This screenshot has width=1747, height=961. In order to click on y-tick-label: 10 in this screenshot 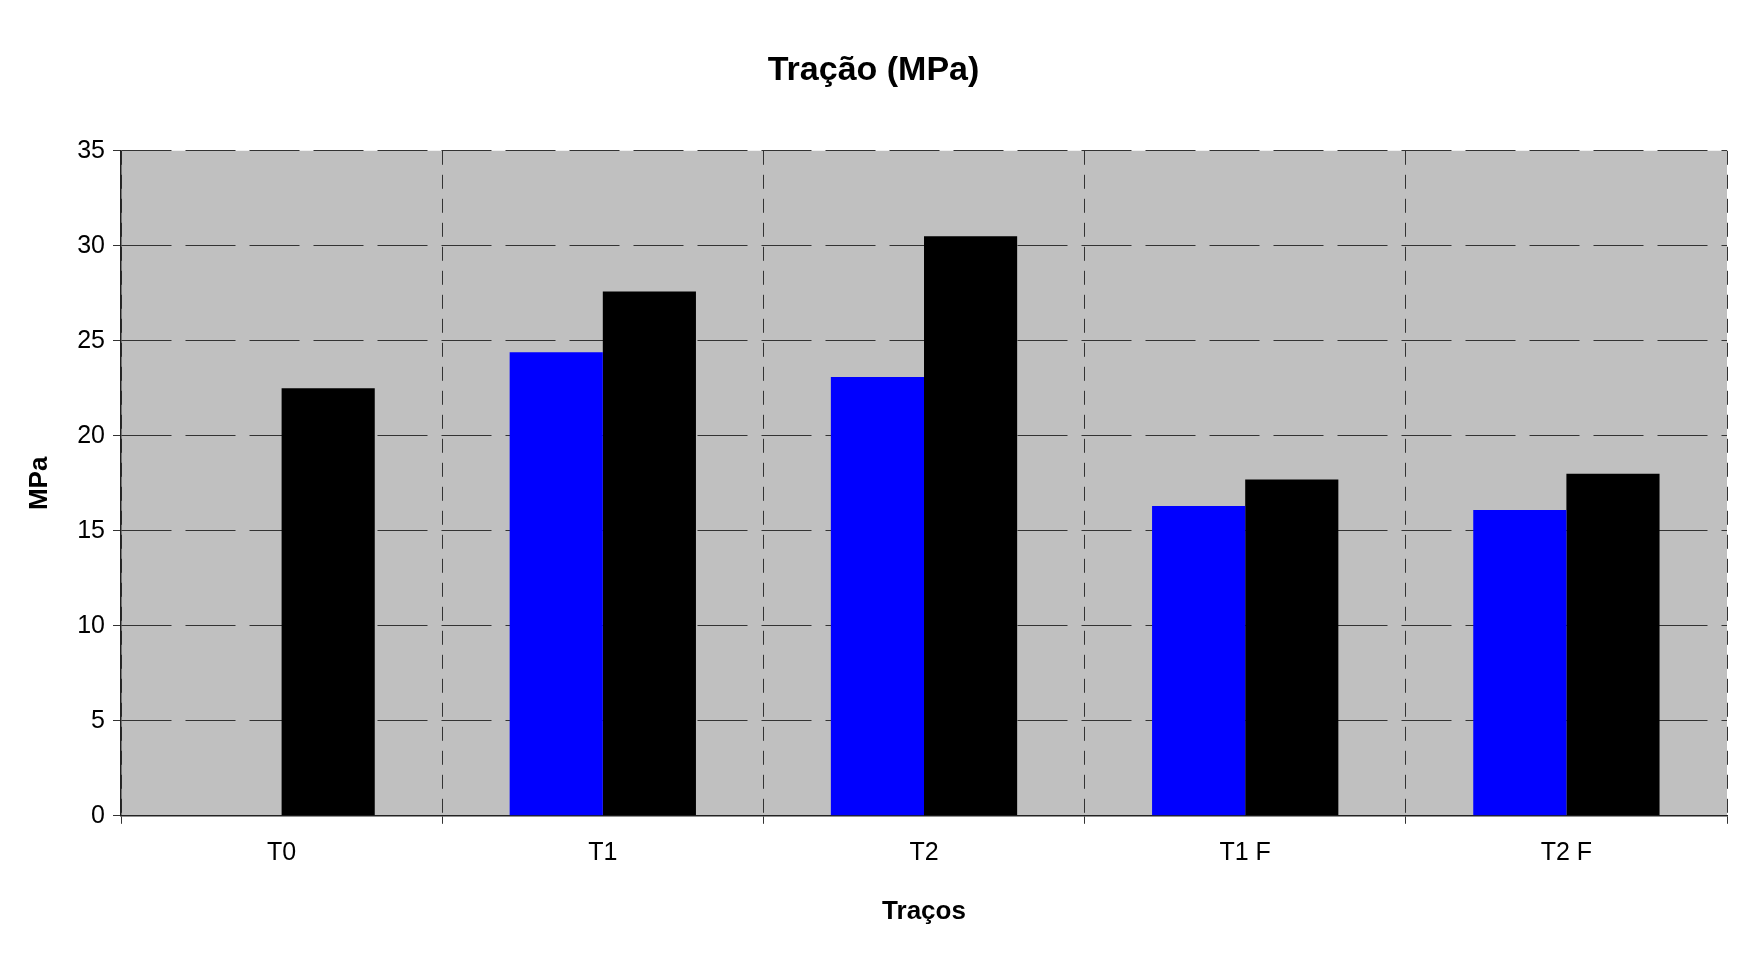, I will do `click(91, 623)`.